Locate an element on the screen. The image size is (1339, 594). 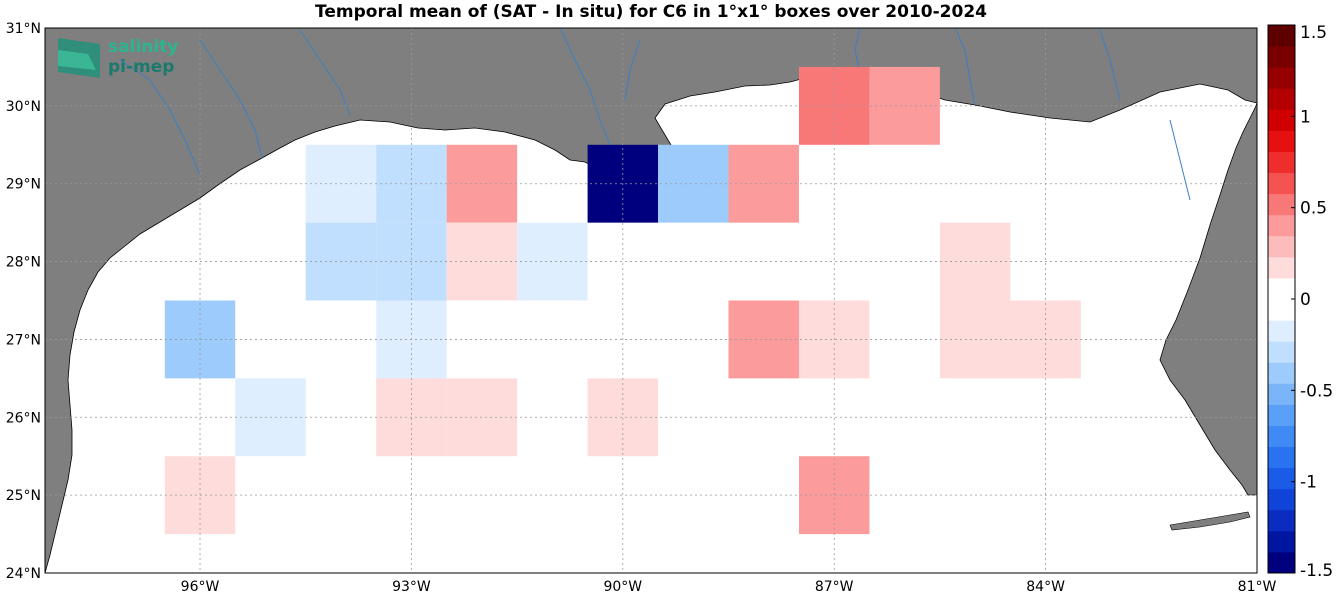
longitude-tick-label: 81°W is located at coordinates (1257, 586).